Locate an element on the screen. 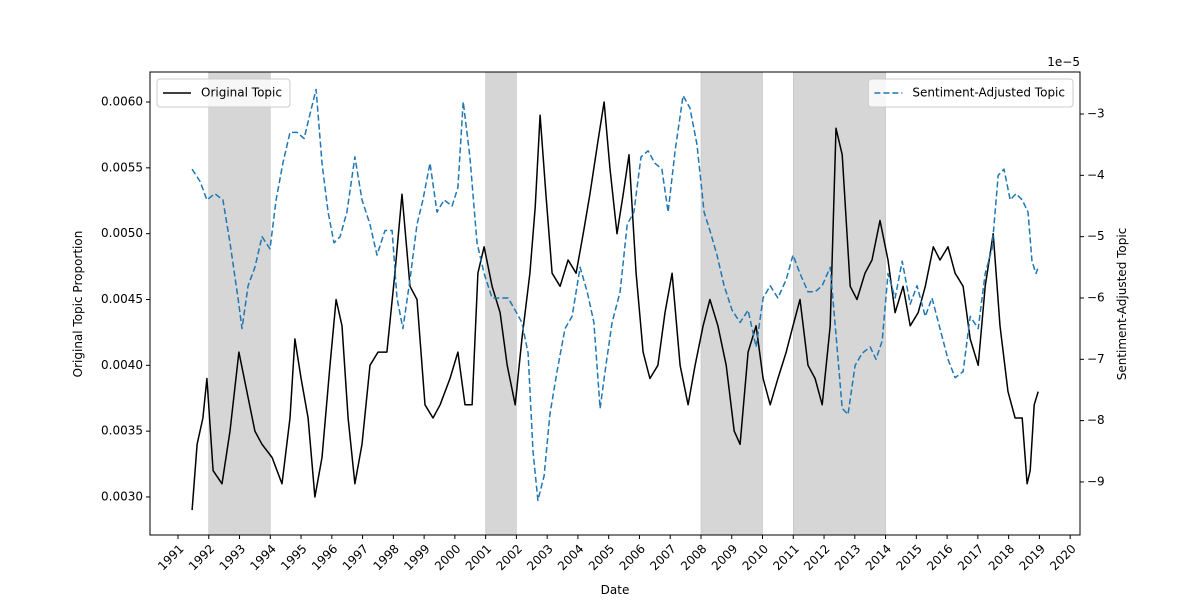  y2-tick-label: −5 is located at coordinates (1096, 236).